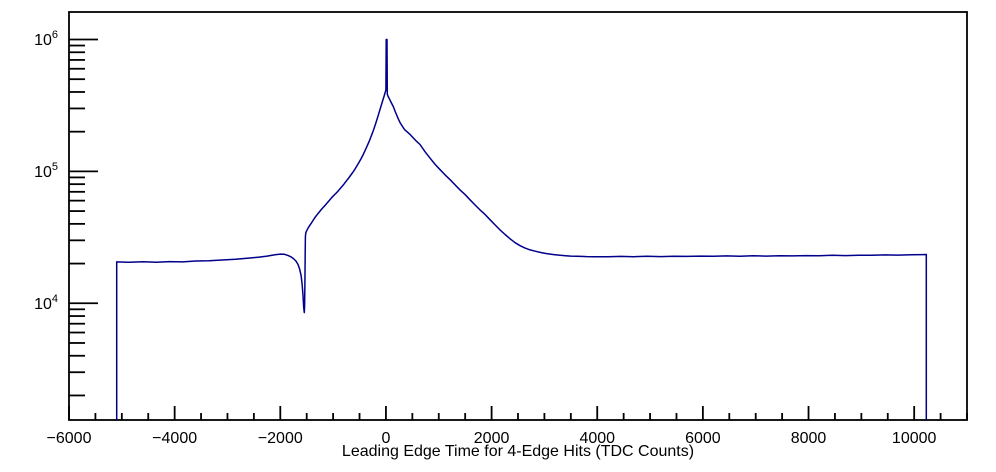 The height and width of the screenshot is (472, 996). Describe the element at coordinates (914, 438) in the screenshot. I see `x-axis-tick-label: 10000` at that location.